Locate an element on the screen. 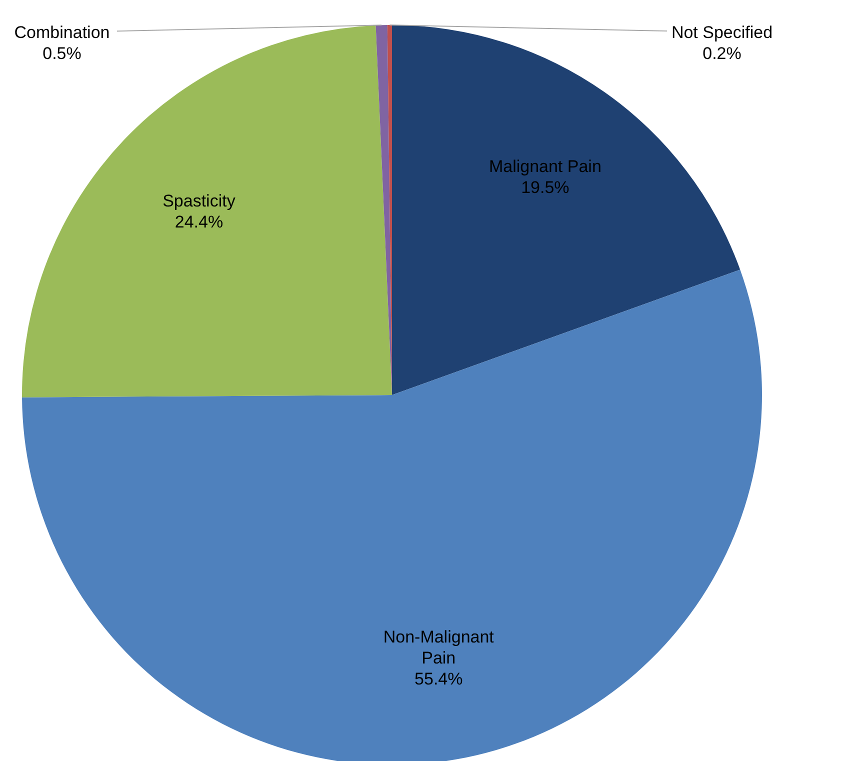 The height and width of the screenshot is (761, 843). slice-label: Not Specified is located at coordinates (722, 32).